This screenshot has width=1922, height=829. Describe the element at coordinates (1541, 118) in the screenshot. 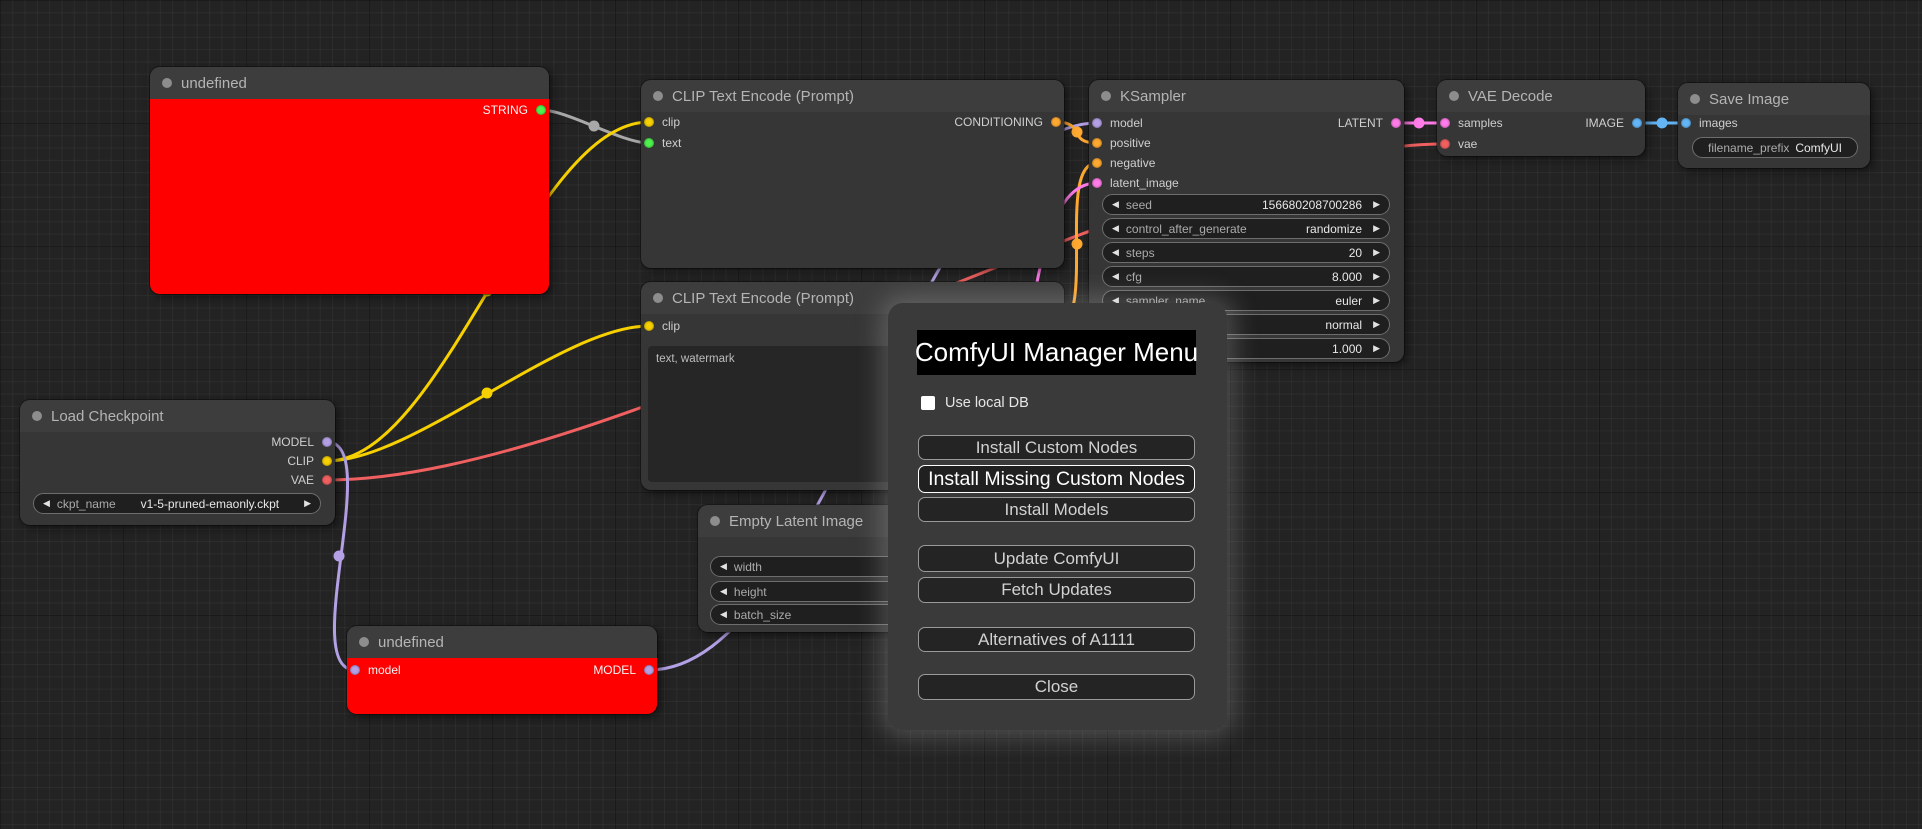

I see `node-vae-decode: VAE Decode samples vae IMAGE` at that location.